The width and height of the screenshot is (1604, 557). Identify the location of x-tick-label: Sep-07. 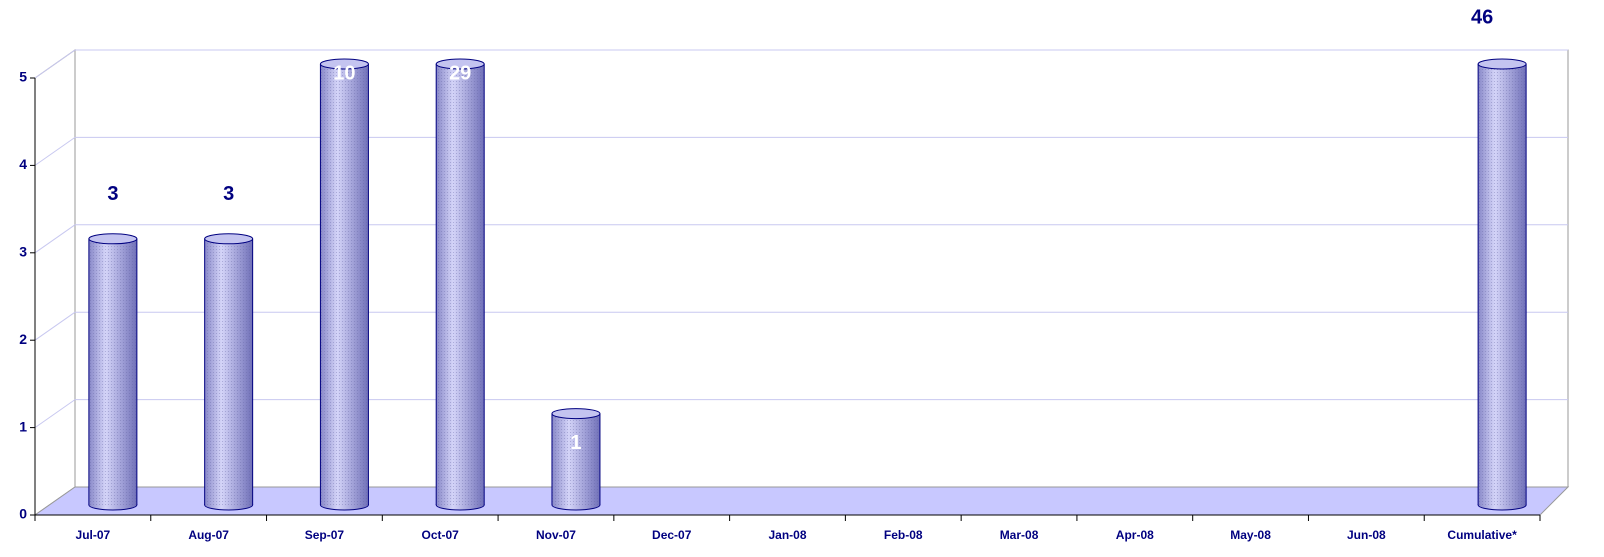
(325, 535).